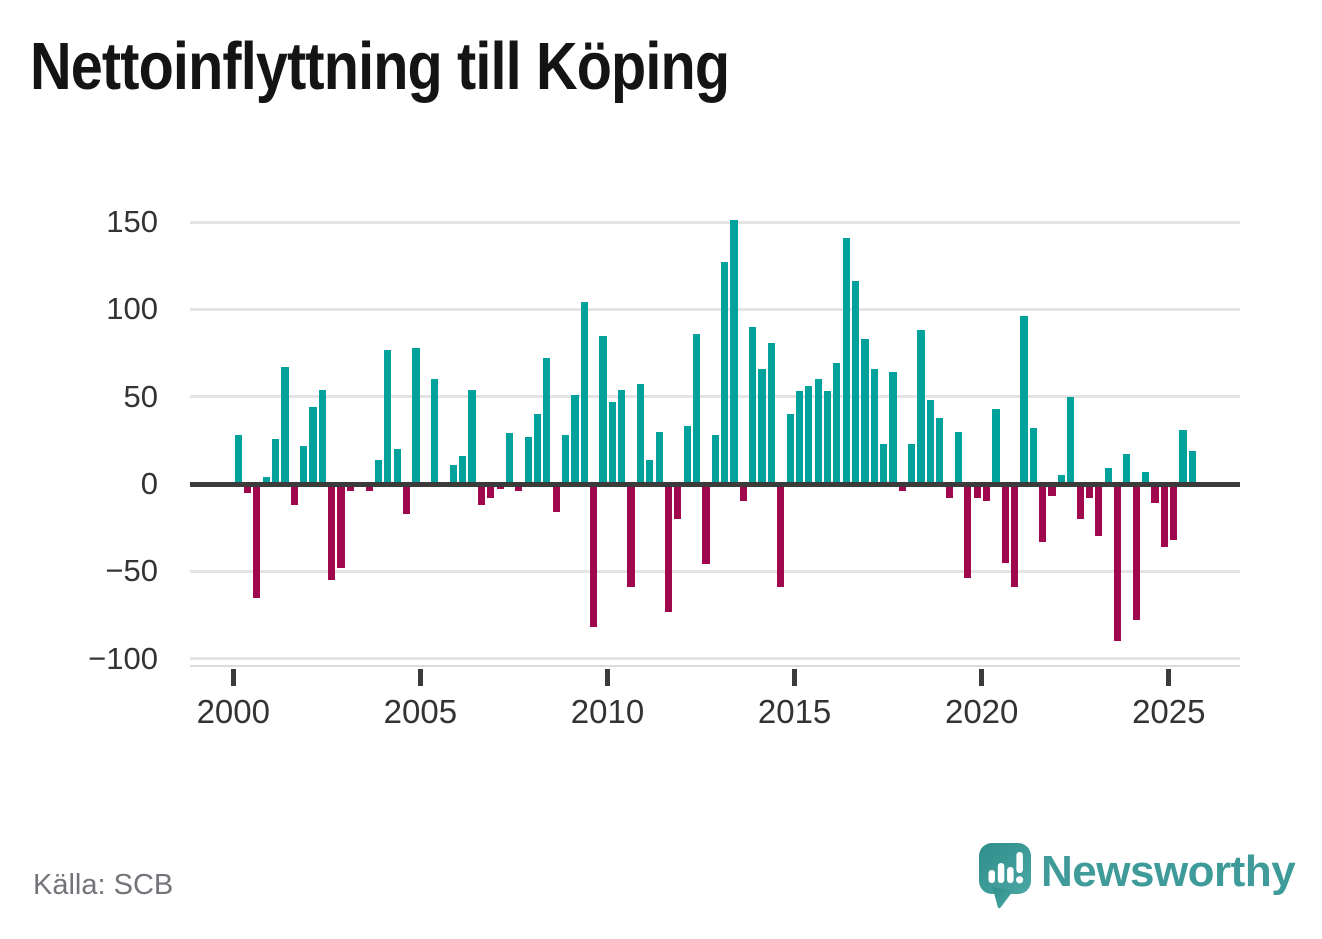  I want to click on bar-2009Q4, so click(603, 409).